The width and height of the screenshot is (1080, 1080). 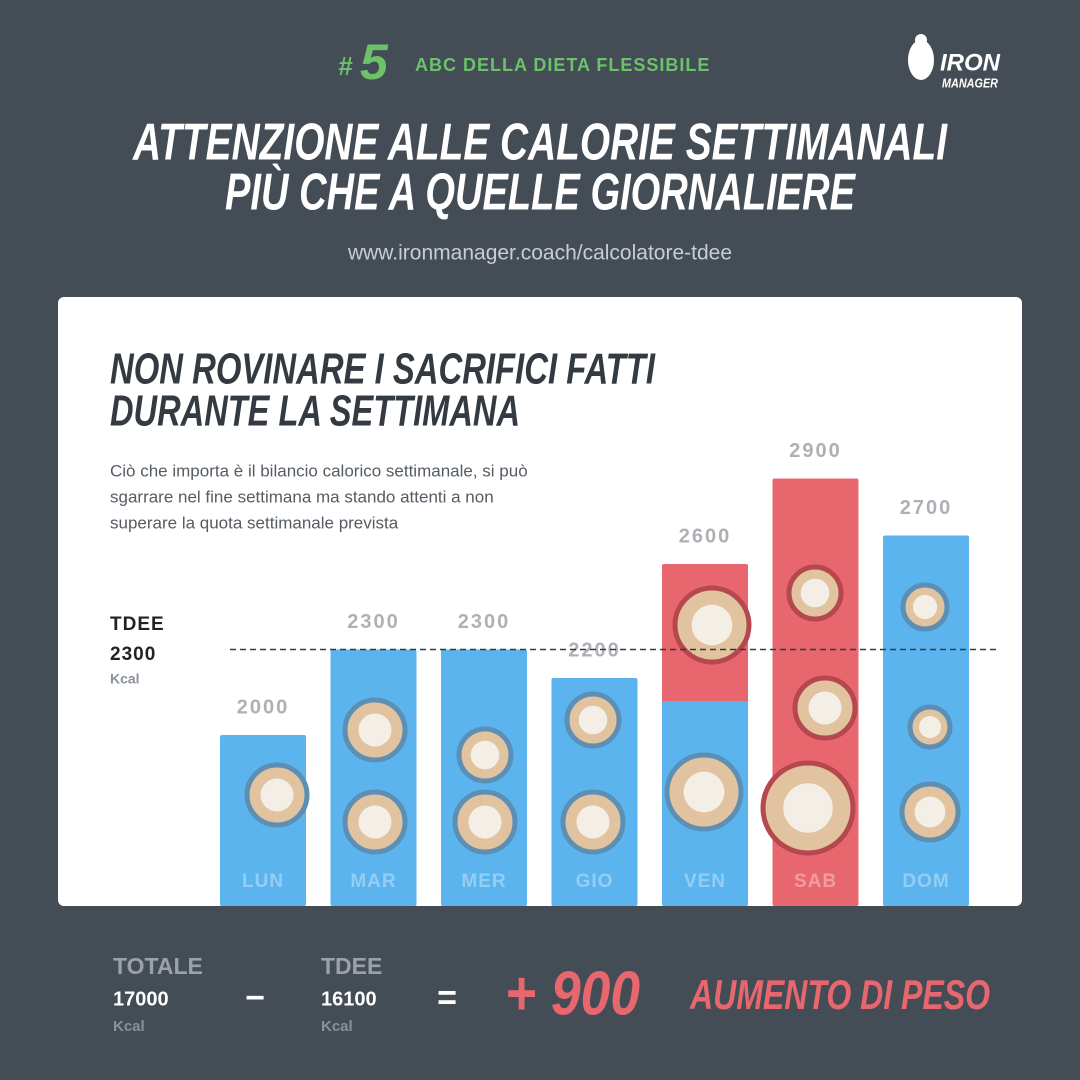 I want to click on result-label: AUMENTO DI PESO, so click(x=839, y=994).